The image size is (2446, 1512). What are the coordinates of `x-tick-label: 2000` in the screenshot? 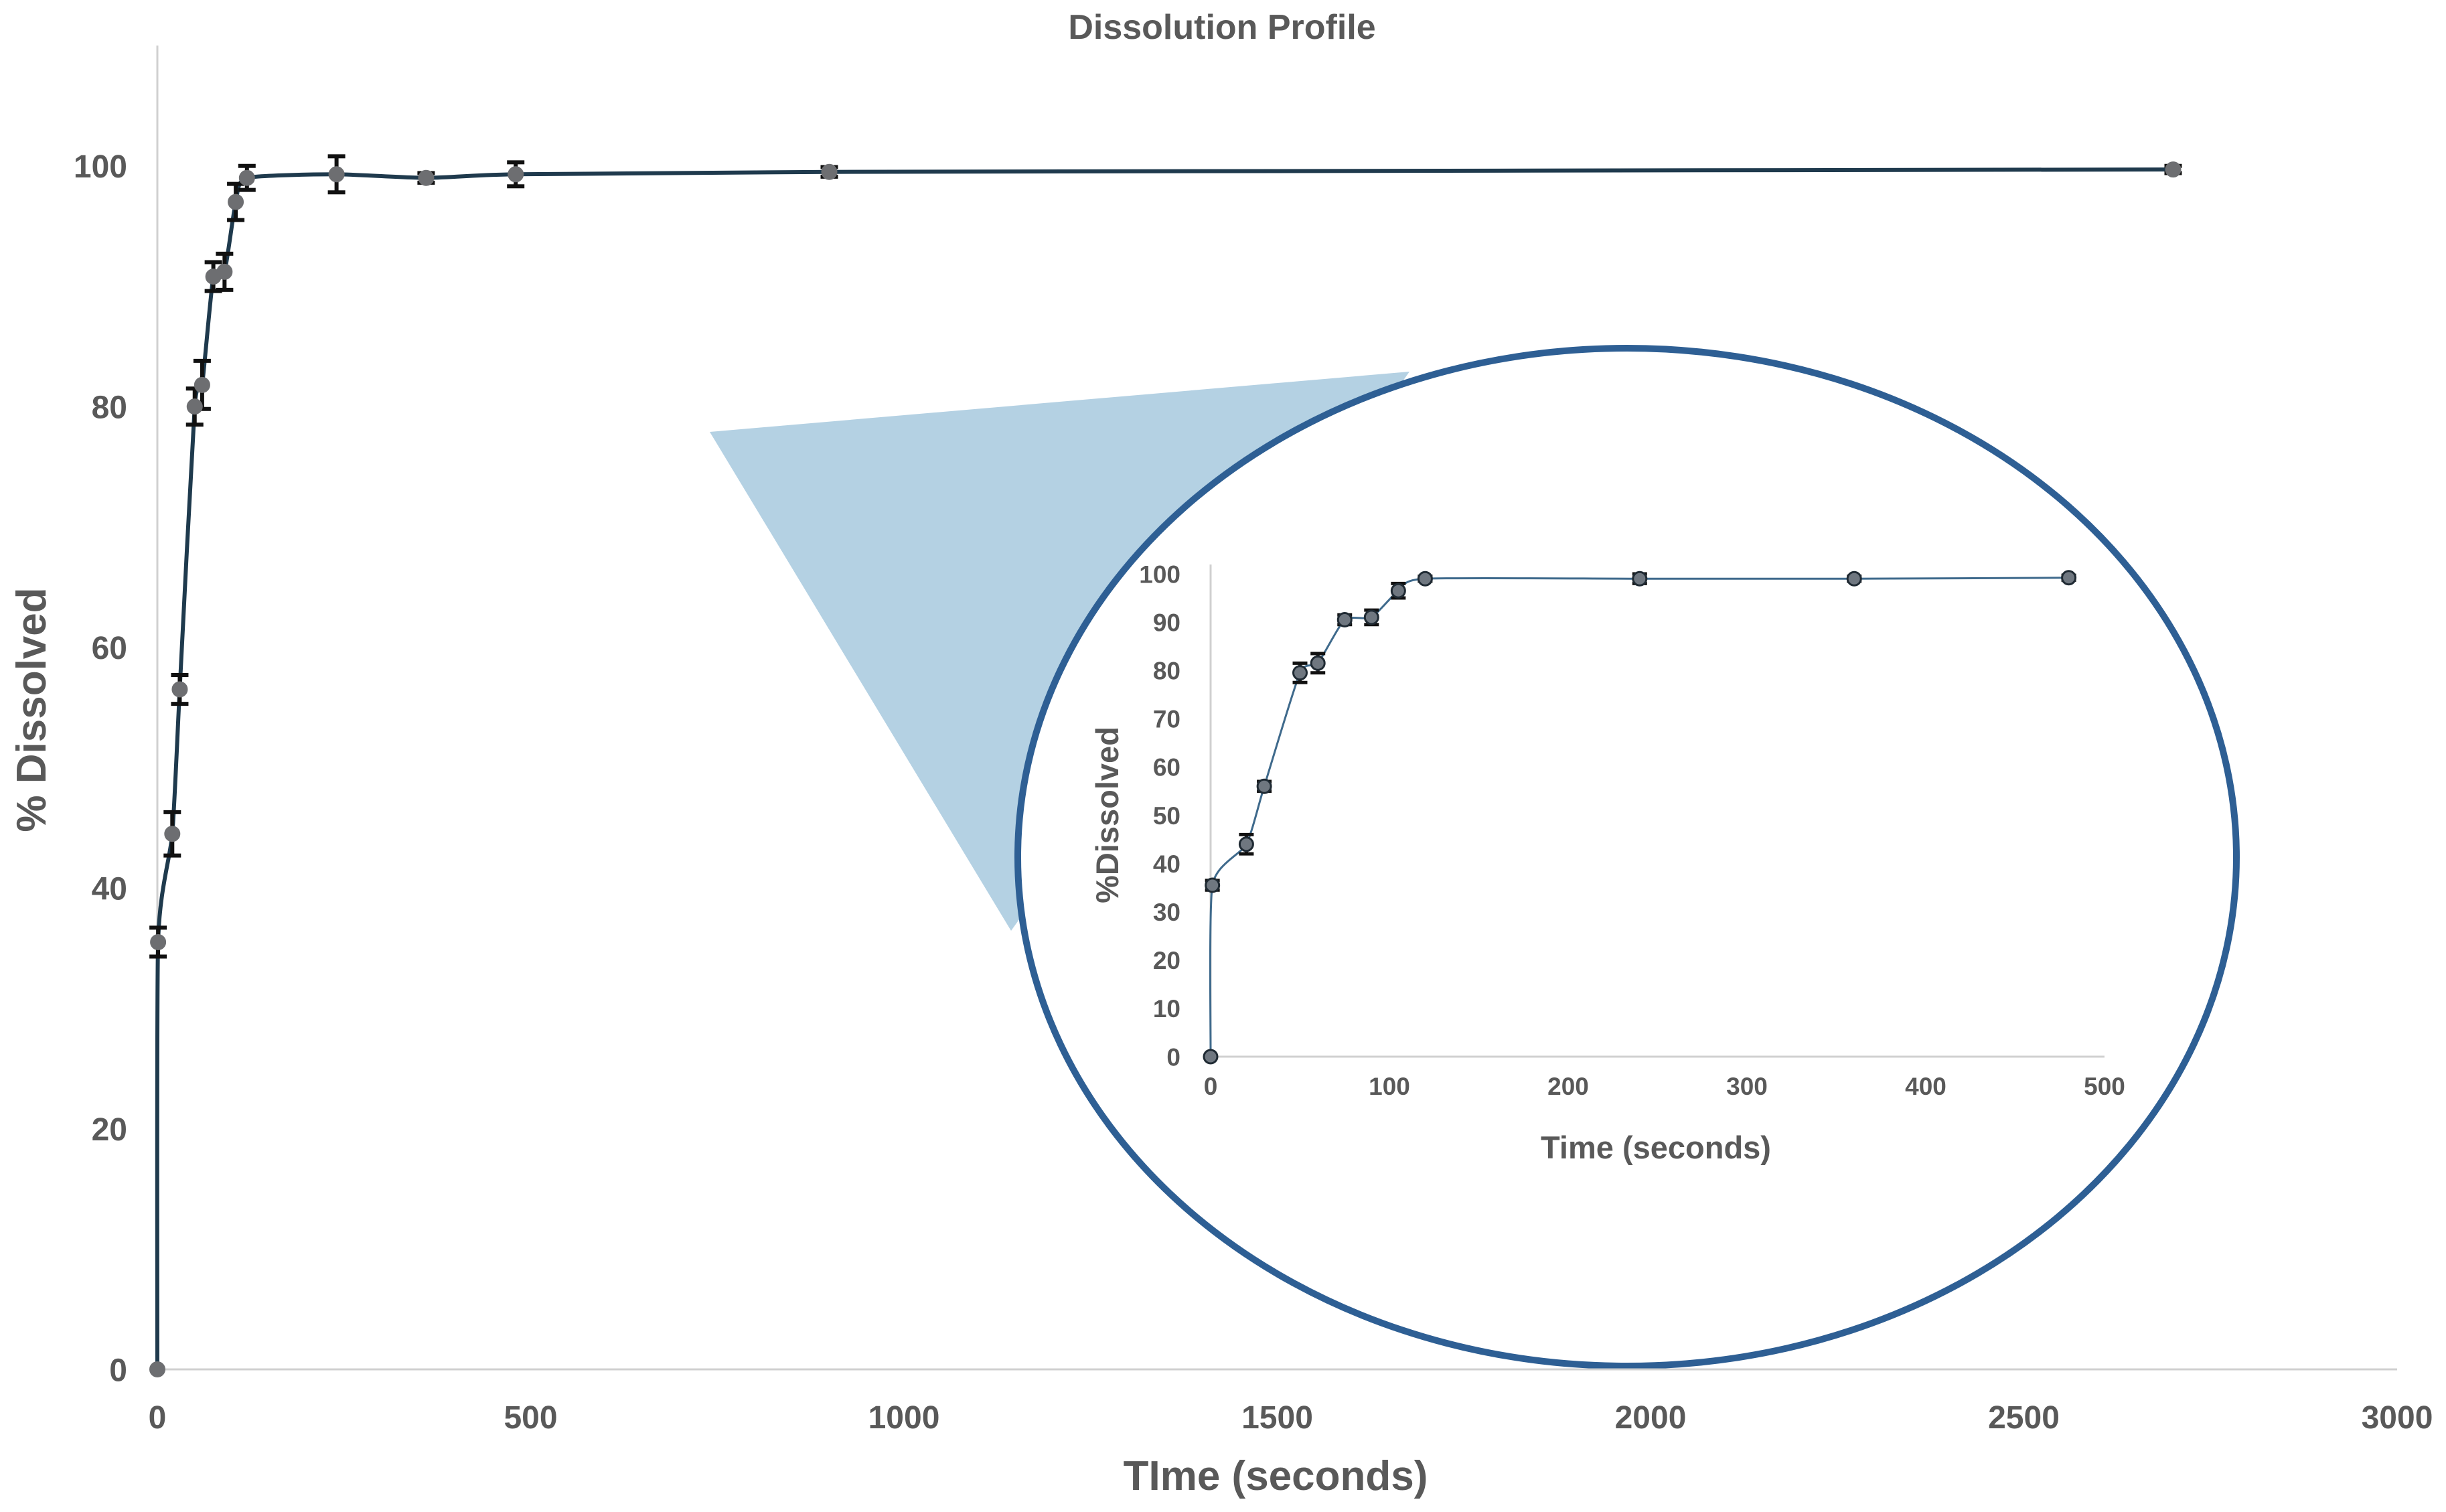 It's located at (1651, 1418).